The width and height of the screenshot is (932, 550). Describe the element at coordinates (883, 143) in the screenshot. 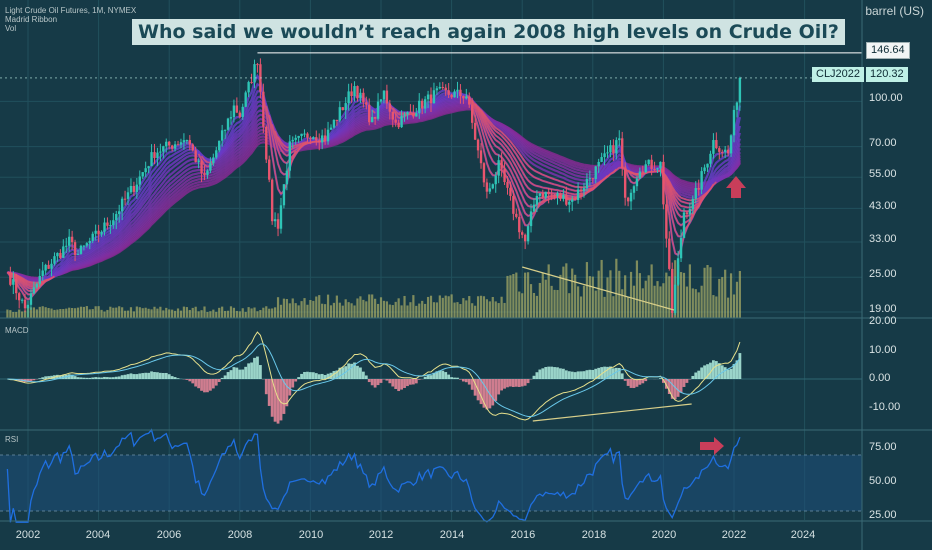

I see `price-tick-label: 70.00` at that location.